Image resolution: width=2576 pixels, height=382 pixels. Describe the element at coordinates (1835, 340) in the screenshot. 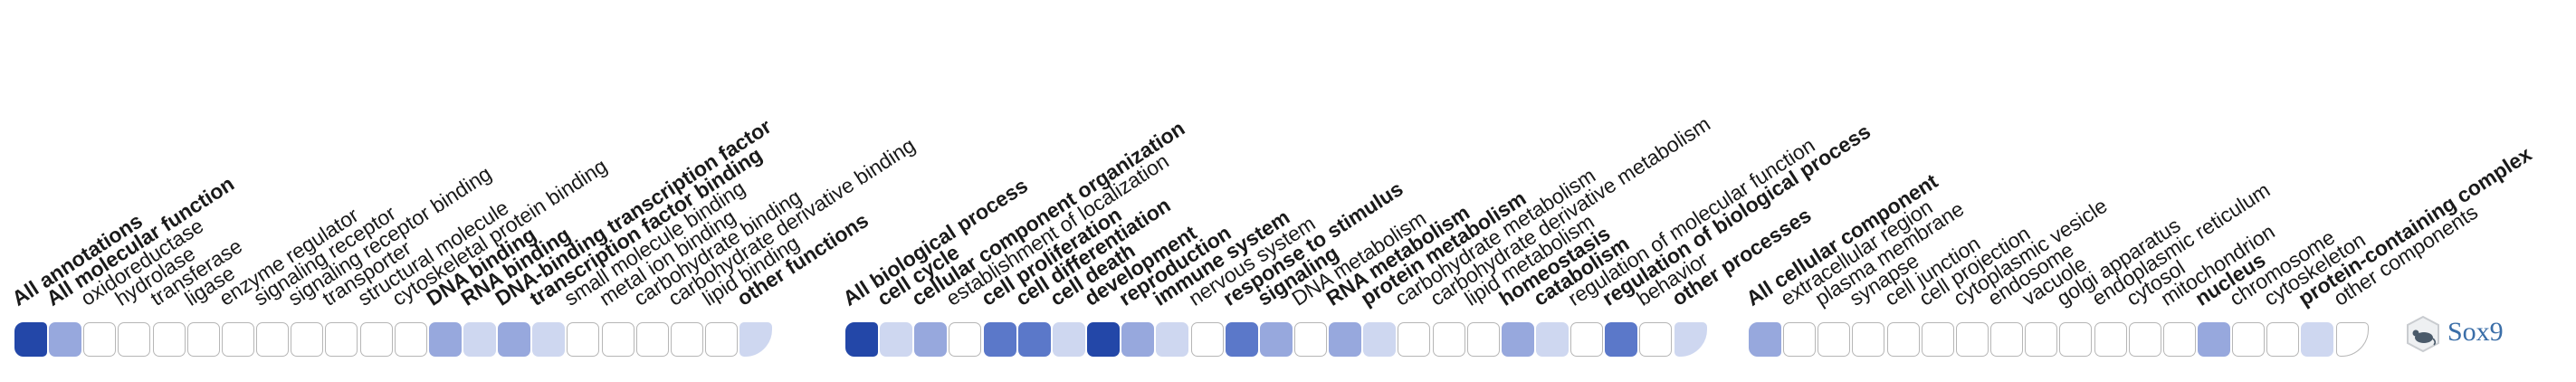

I see `ribbon-cell-plasma-membrane` at that location.